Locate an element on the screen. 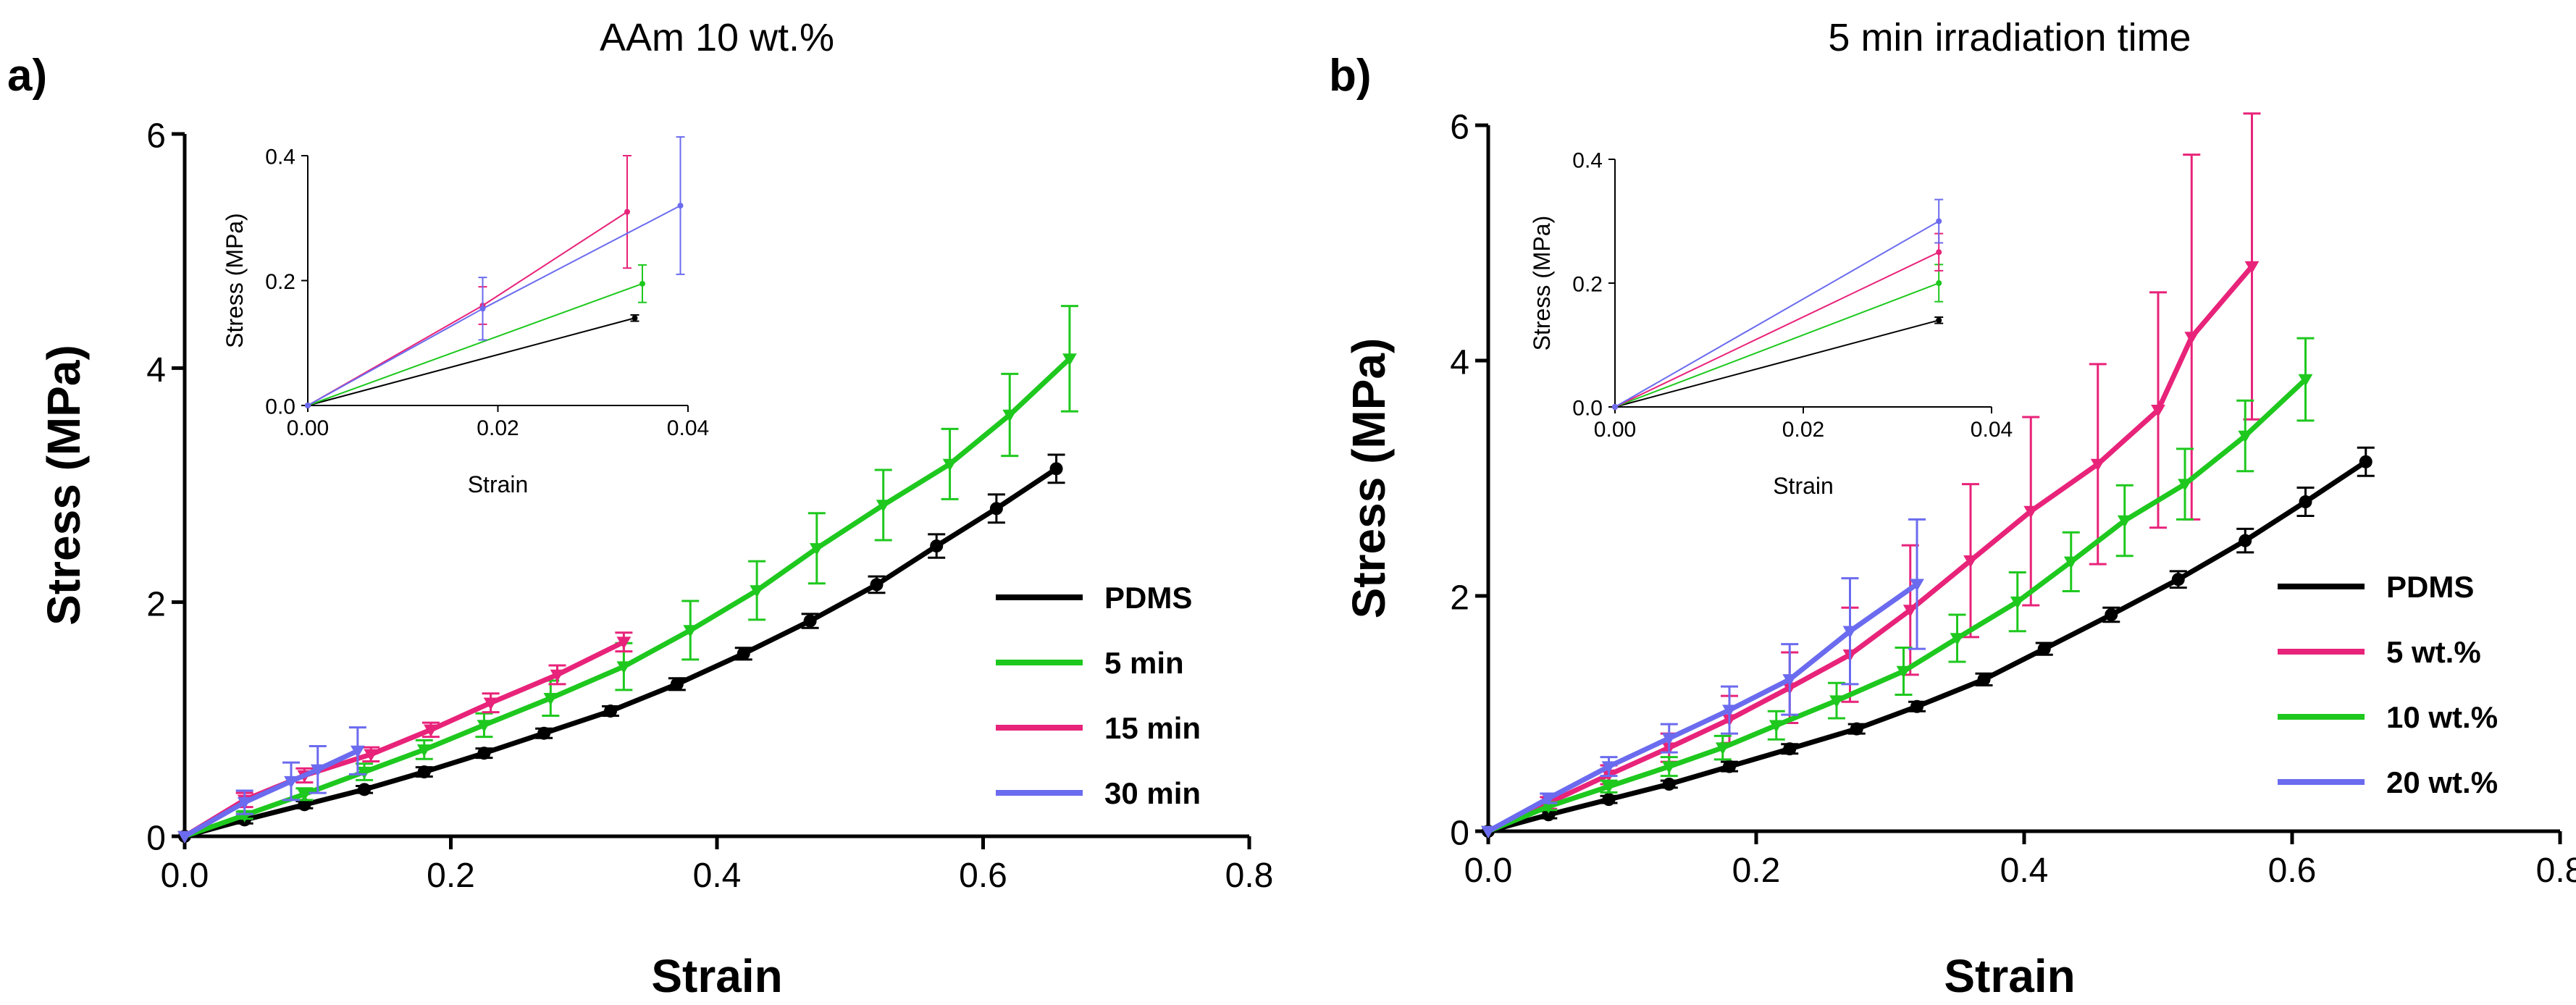 This screenshot has width=2576, height=1005. inset-y-tick-label: 0.2 is located at coordinates (280, 282).